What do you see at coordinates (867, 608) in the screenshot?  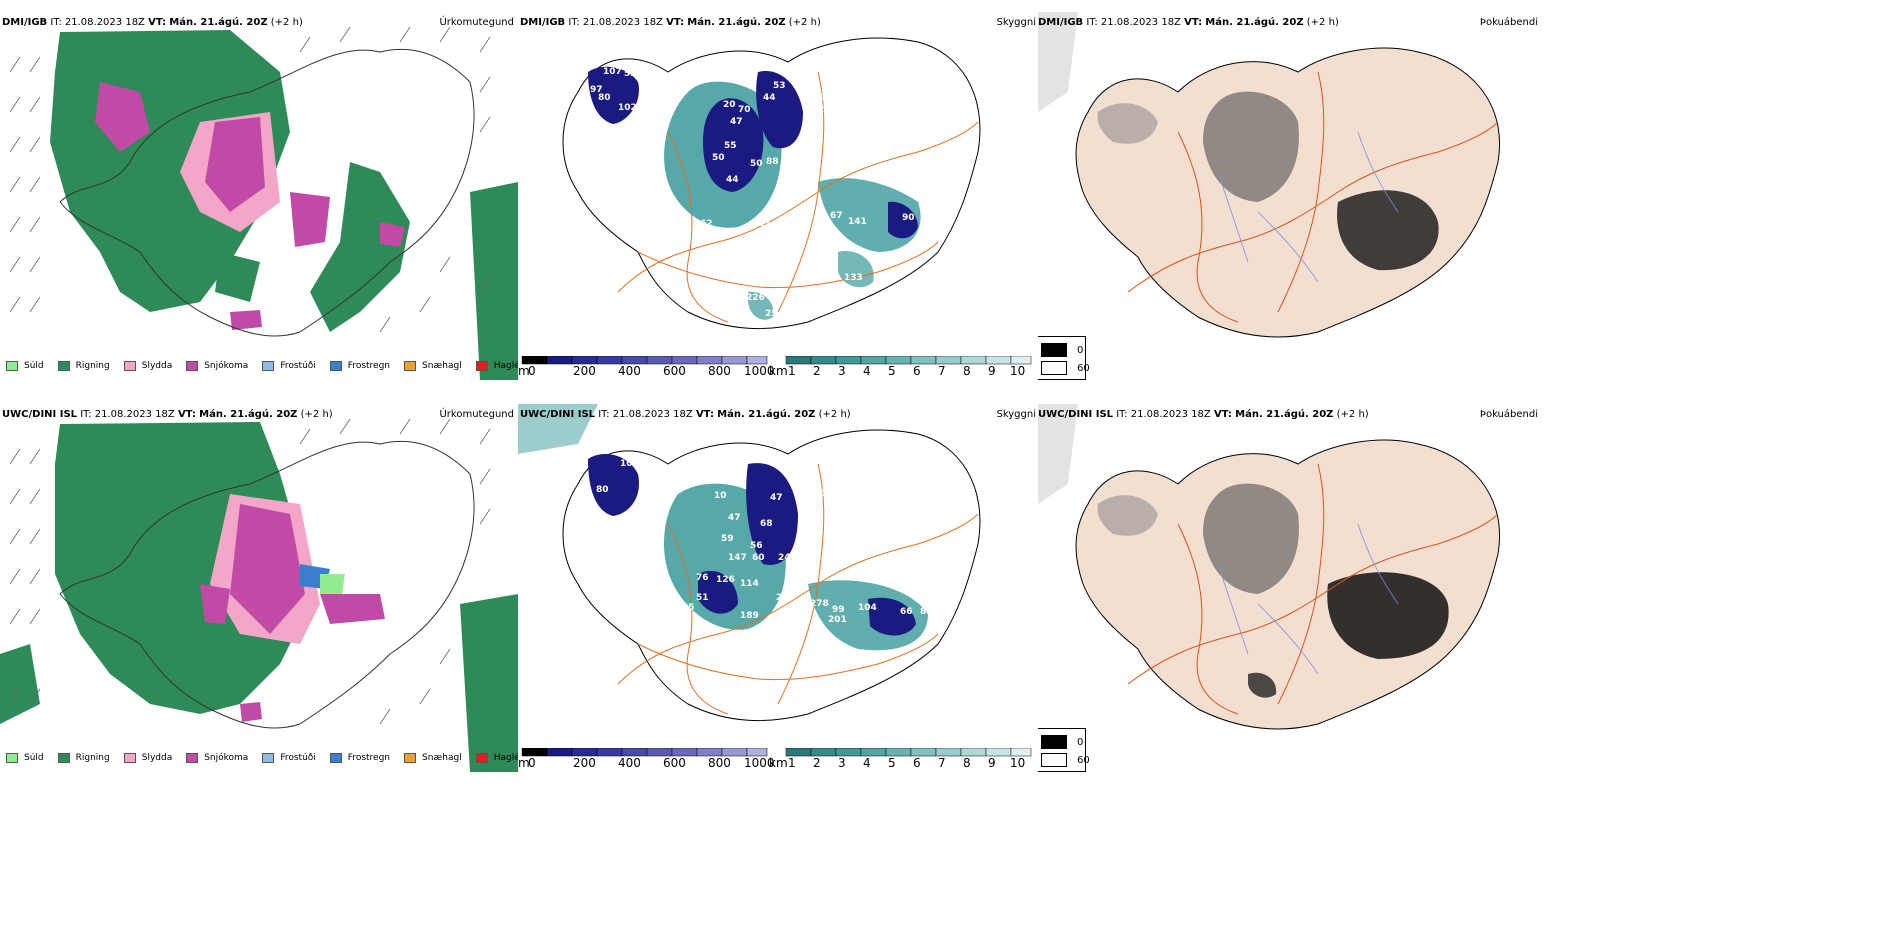 I see `visibility-label: 104` at bounding box center [867, 608].